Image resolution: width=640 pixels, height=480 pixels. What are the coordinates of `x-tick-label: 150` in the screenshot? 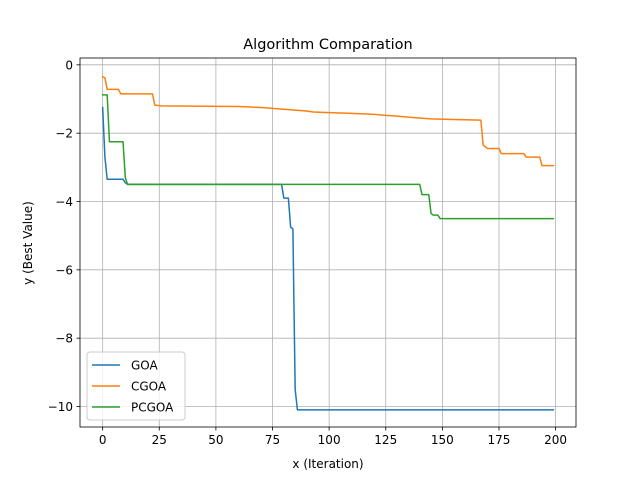 It's located at (442, 440).